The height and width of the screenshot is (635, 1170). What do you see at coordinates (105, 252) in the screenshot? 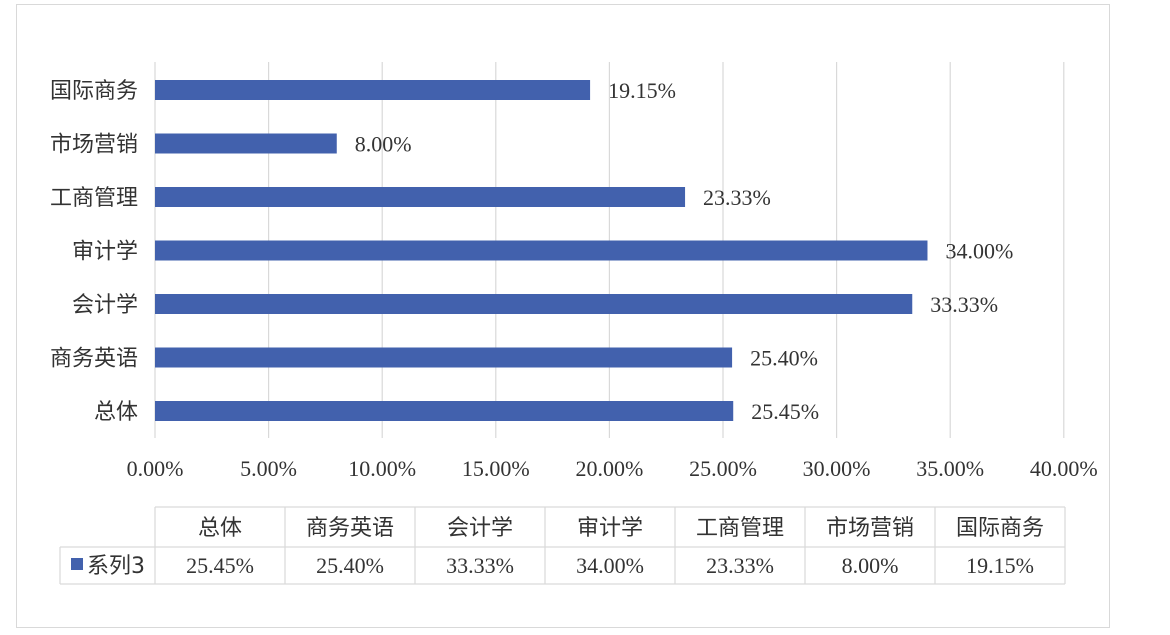
I see `category-label: 审计学` at bounding box center [105, 252].